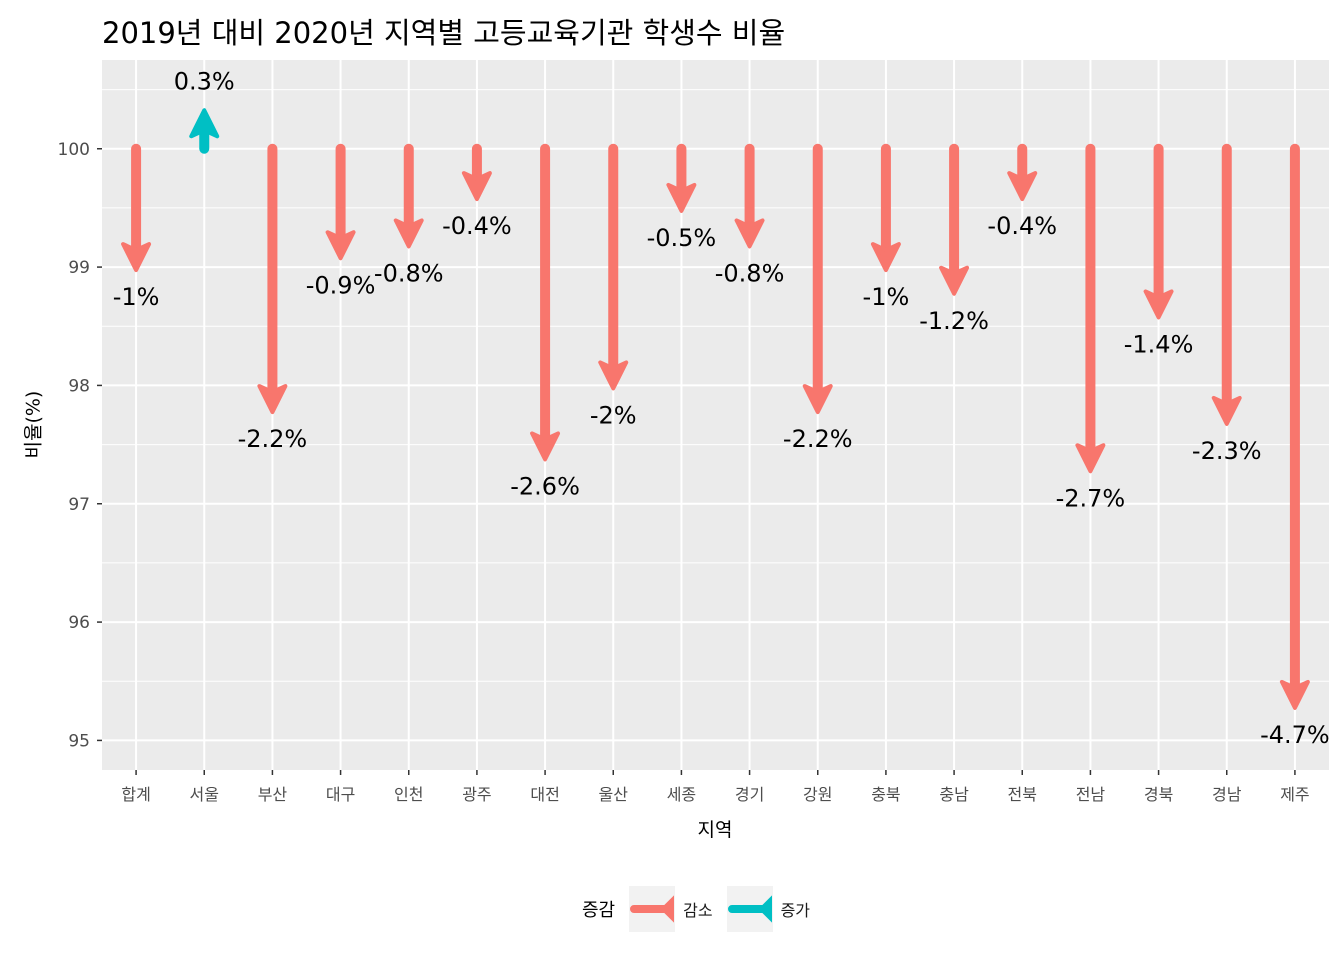  I want to click on arrow-경남, so click(1226, 284).